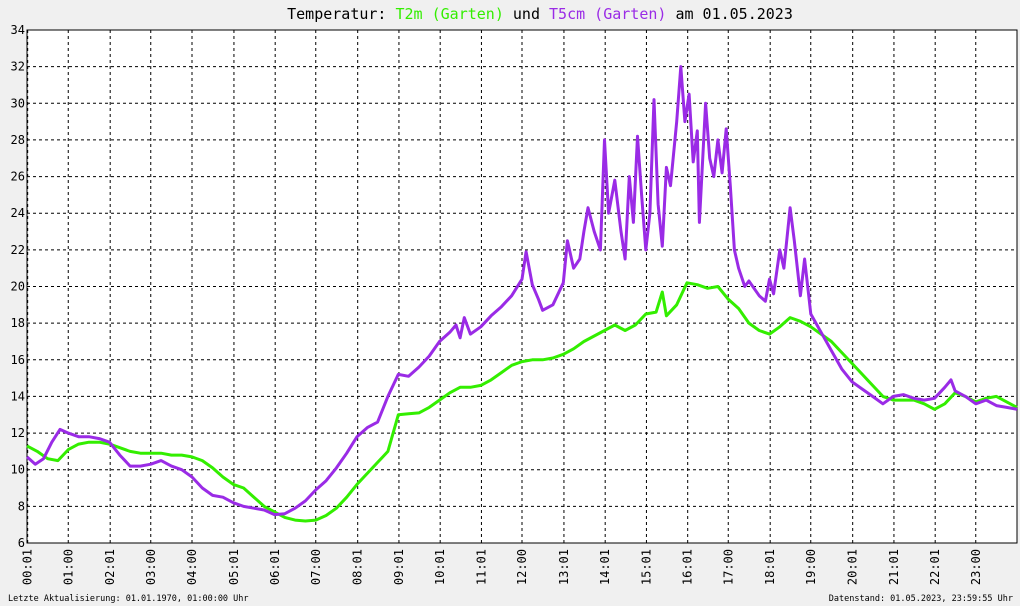  What do you see at coordinates (688, 567) in the screenshot?
I see `x-tick-label: 16:01` at bounding box center [688, 567].